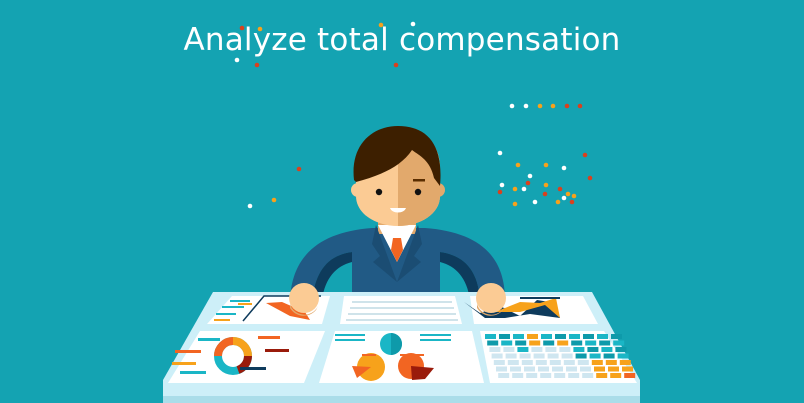  What do you see at coordinates (560, 356) in the screenshot?
I see `heatmap-cells` at bounding box center [560, 356].